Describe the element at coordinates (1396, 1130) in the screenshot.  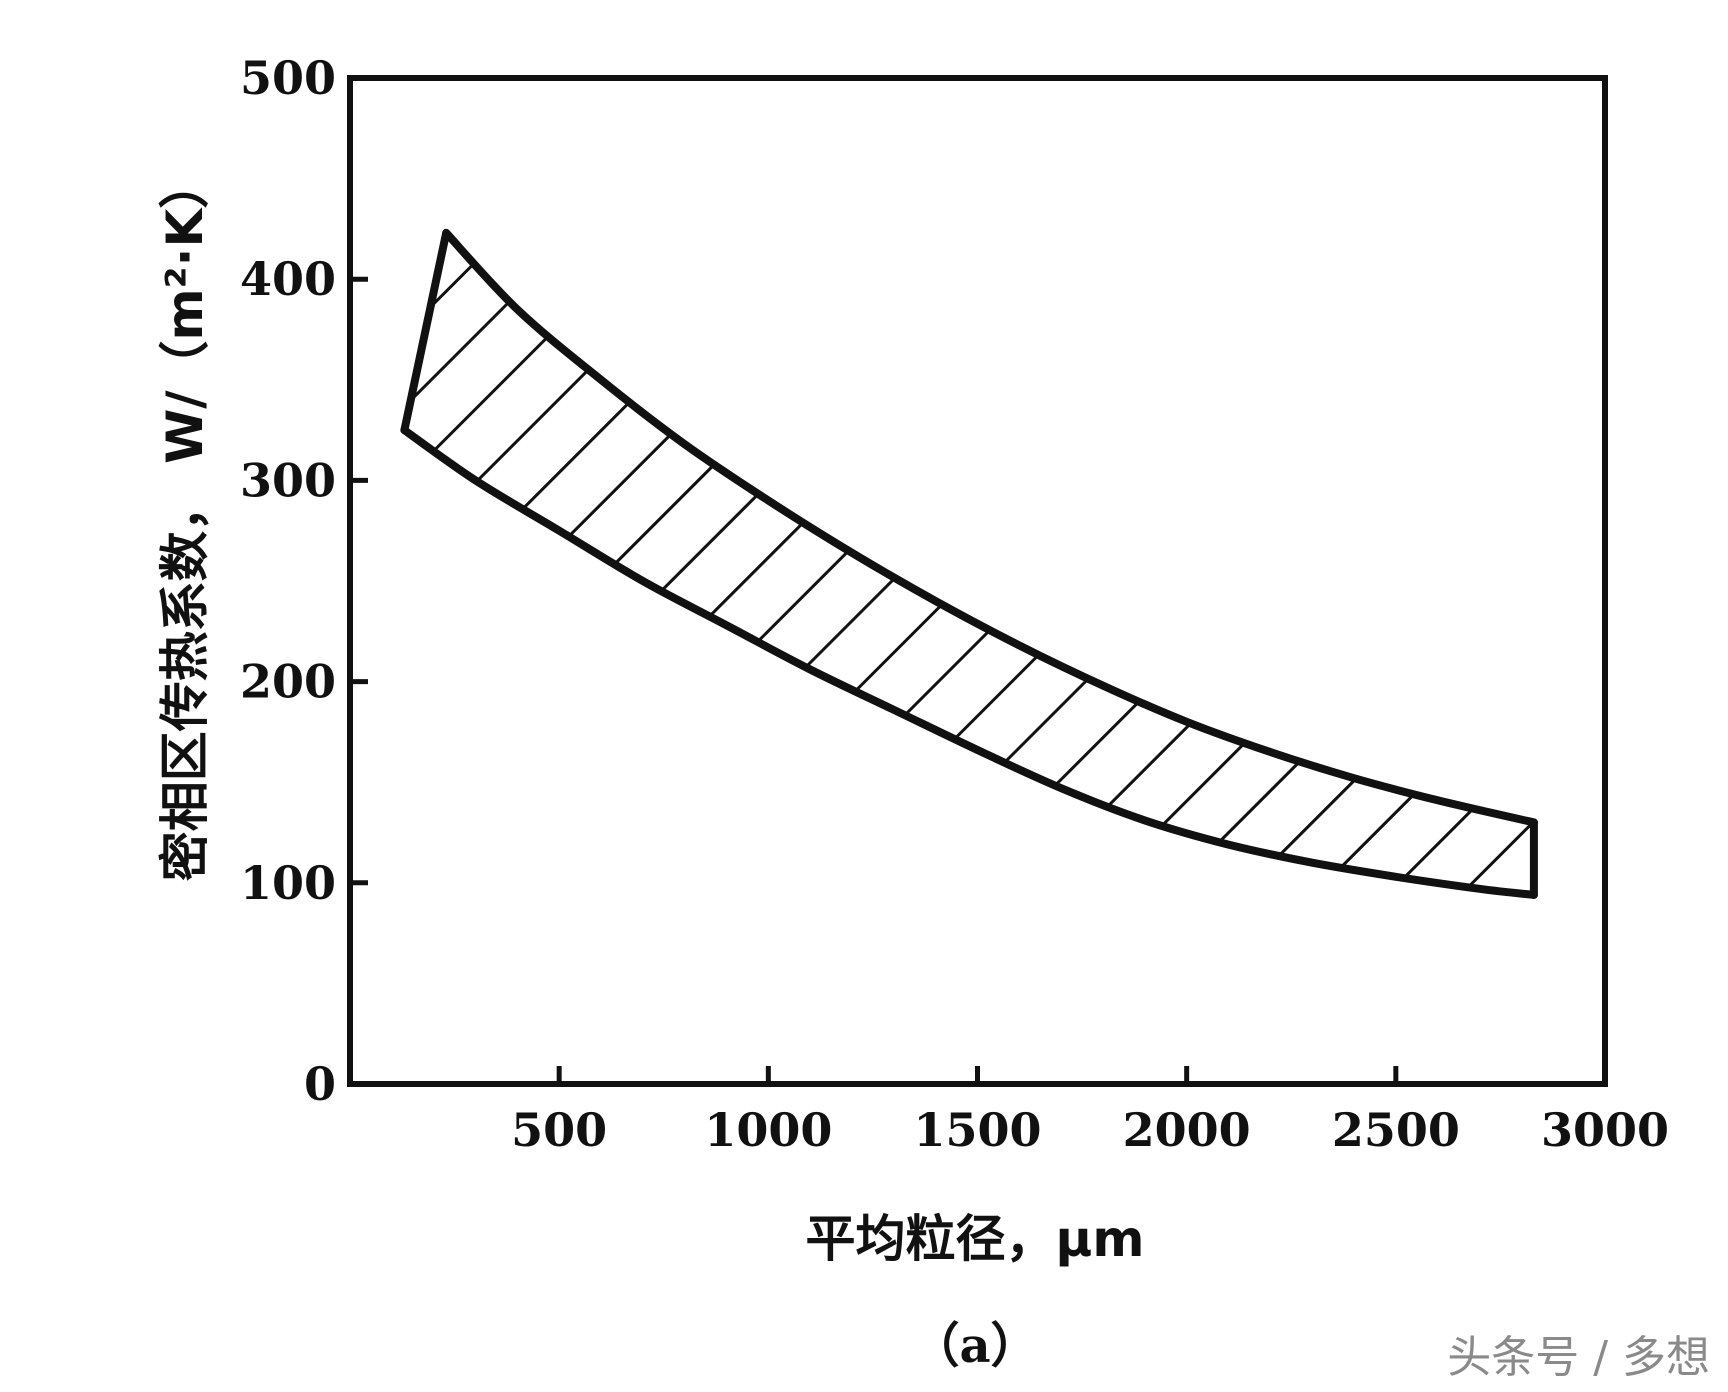
I see `x-tick-label: 2500` at that location.